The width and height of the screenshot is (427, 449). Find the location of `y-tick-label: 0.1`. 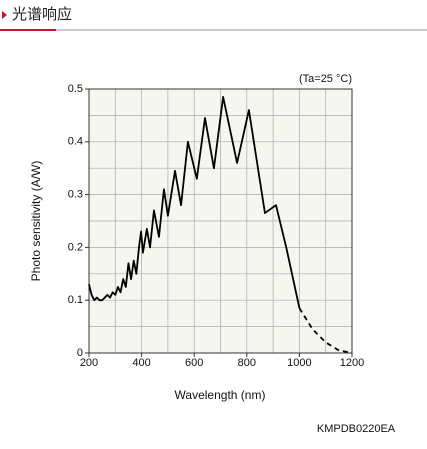

y-tick-label: 0.1 is located at coordinates (75, 300).